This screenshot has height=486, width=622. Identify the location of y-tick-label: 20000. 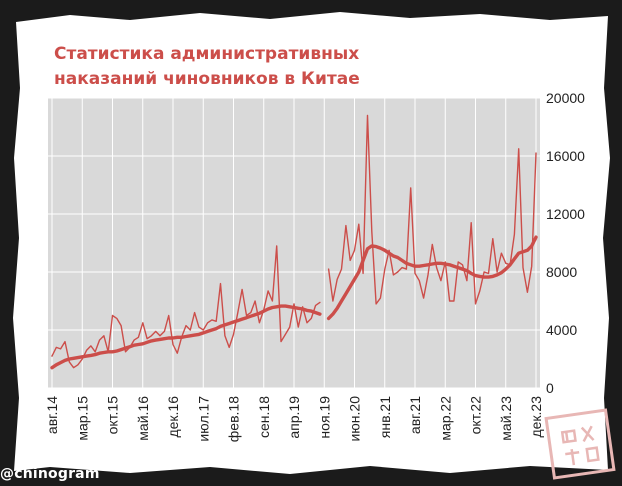
(565, 98).